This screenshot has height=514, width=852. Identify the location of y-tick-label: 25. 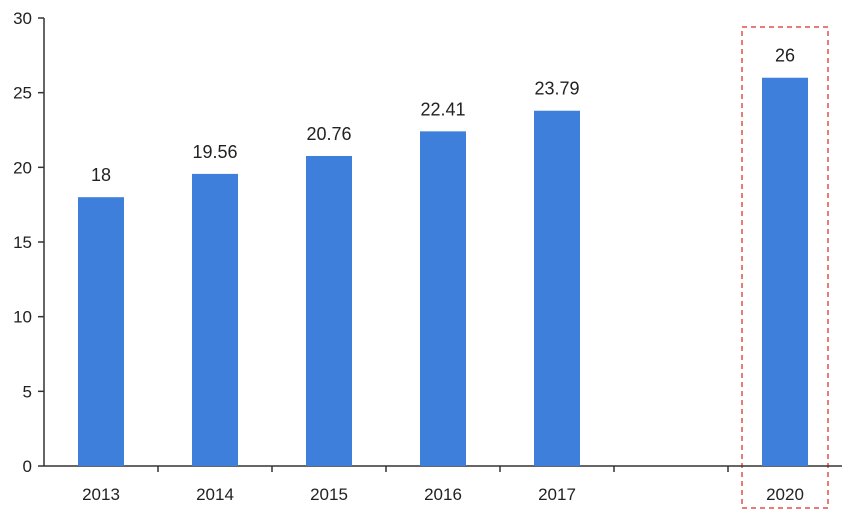
(22, 93).